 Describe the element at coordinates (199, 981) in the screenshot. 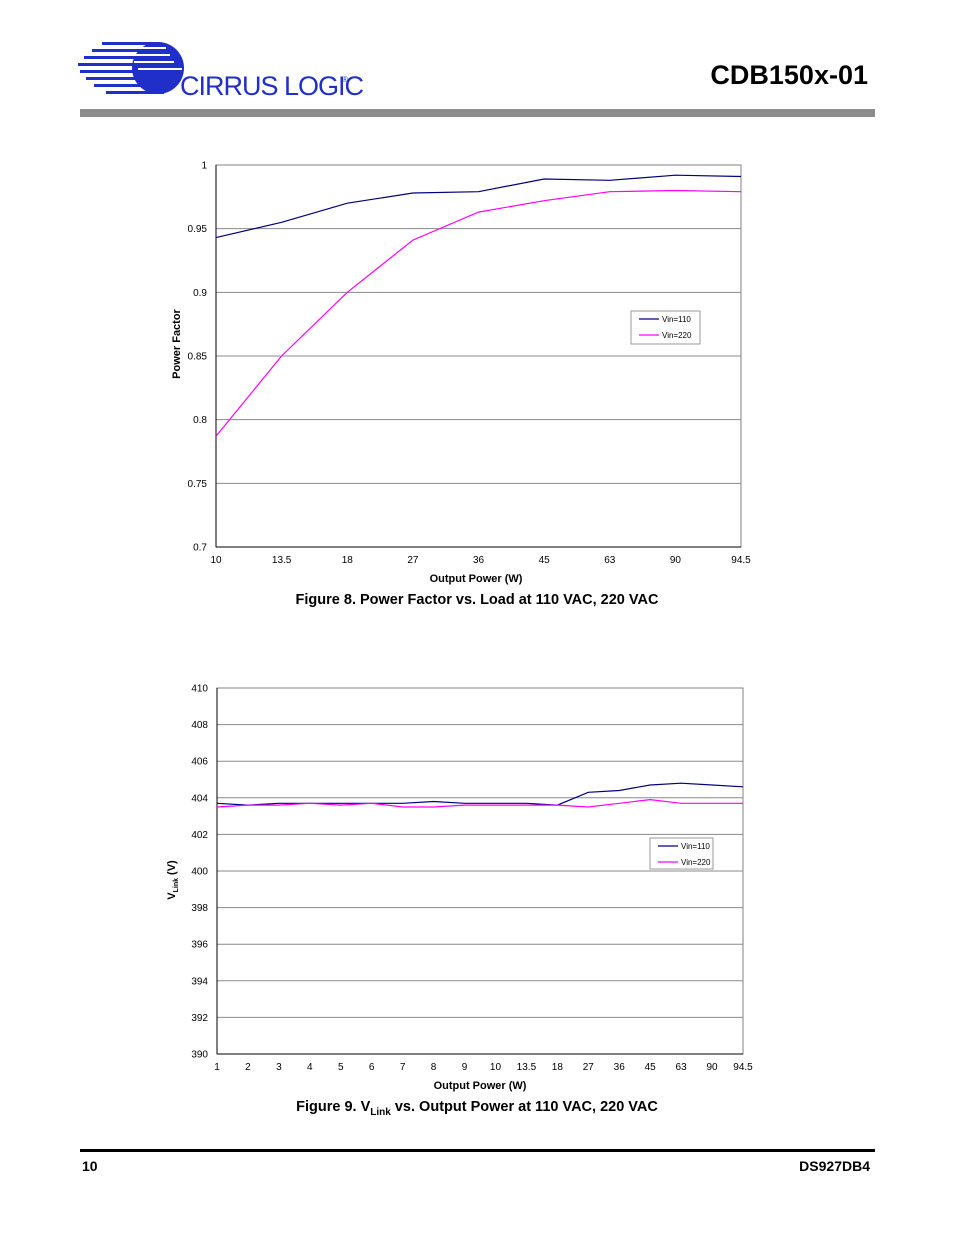

I see `y-tick-label: 394` at that location.